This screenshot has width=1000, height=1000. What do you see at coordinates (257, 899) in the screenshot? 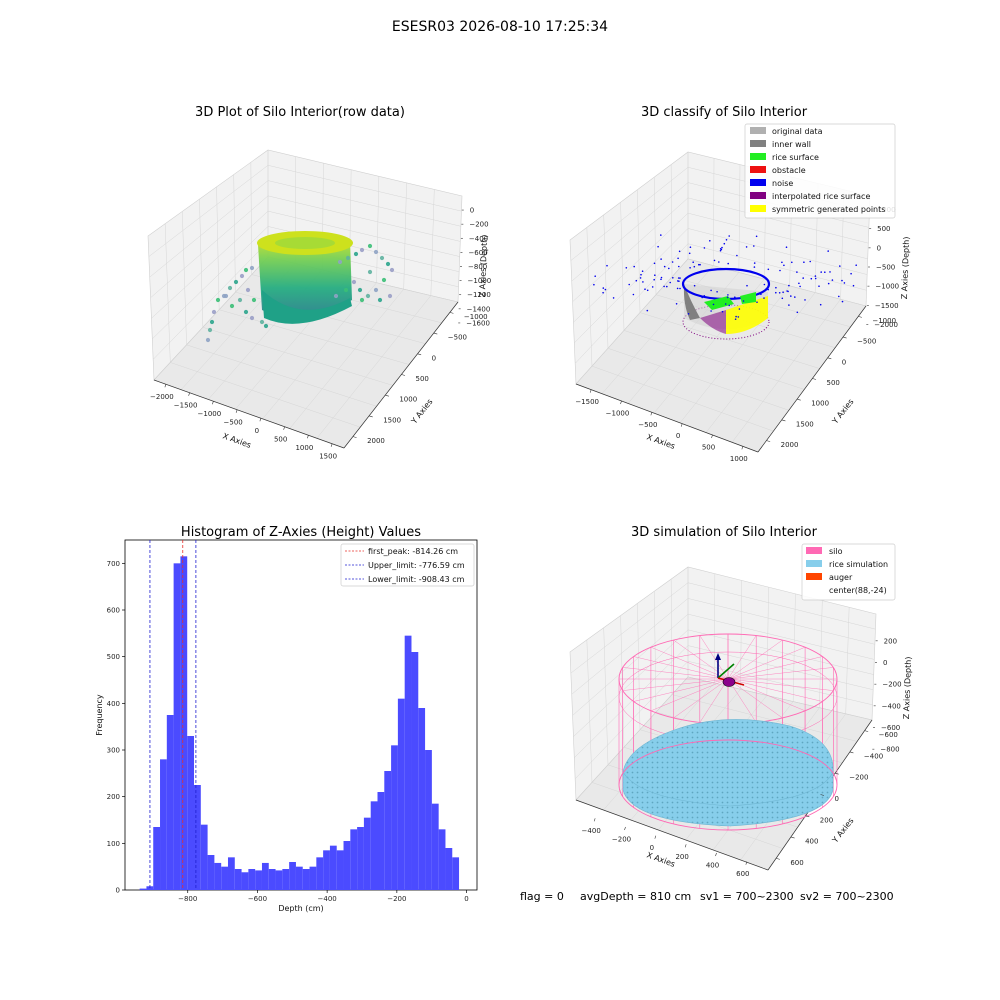
I see `histogram-x-tick-label: −600` at bounding box center [257, 899].